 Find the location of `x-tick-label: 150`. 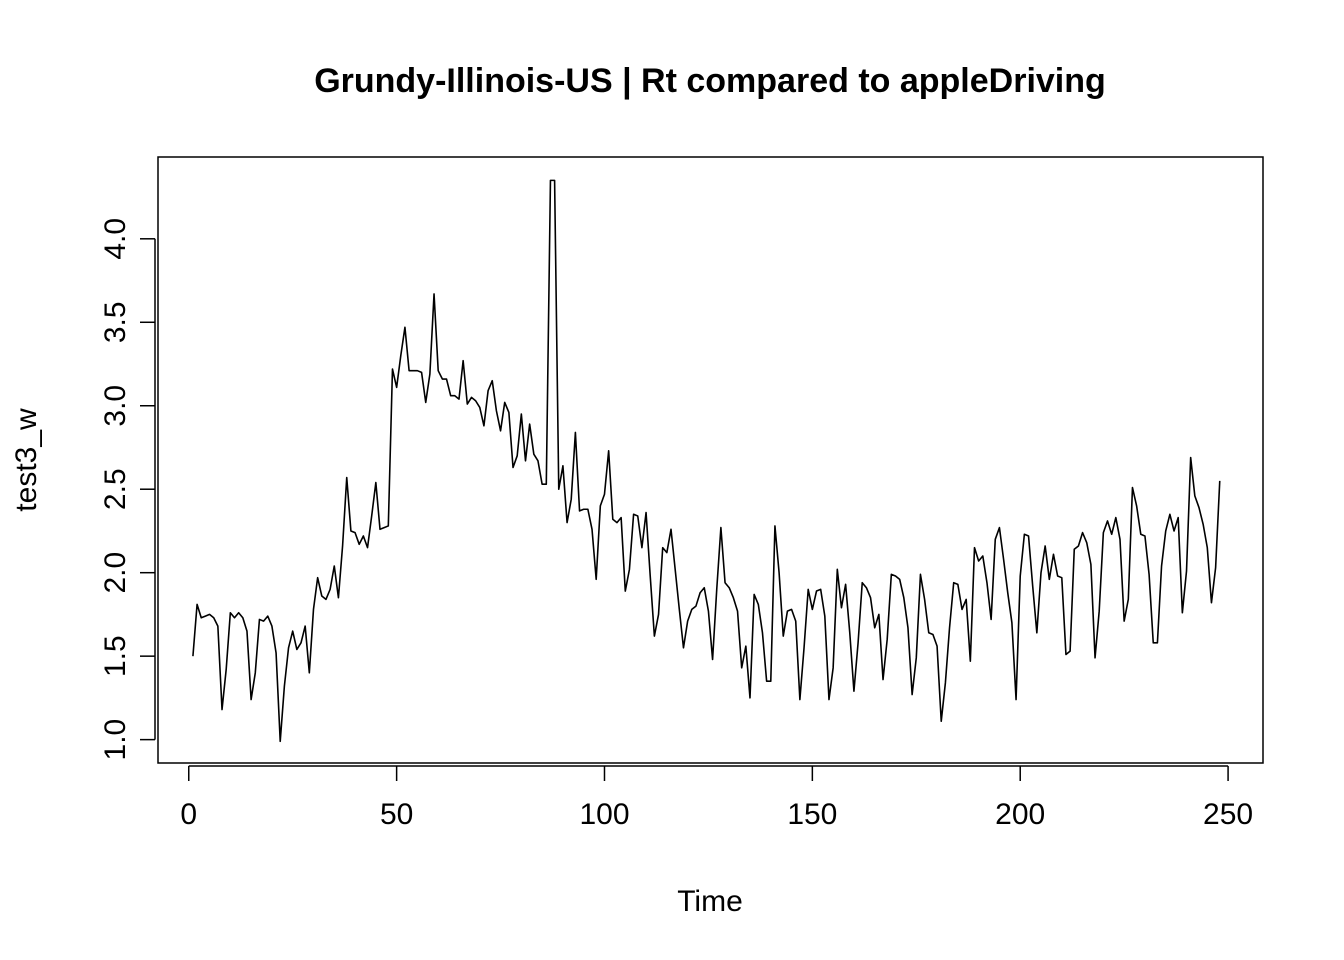

x-tick-label: 150 is located at coordinates (812, 814).